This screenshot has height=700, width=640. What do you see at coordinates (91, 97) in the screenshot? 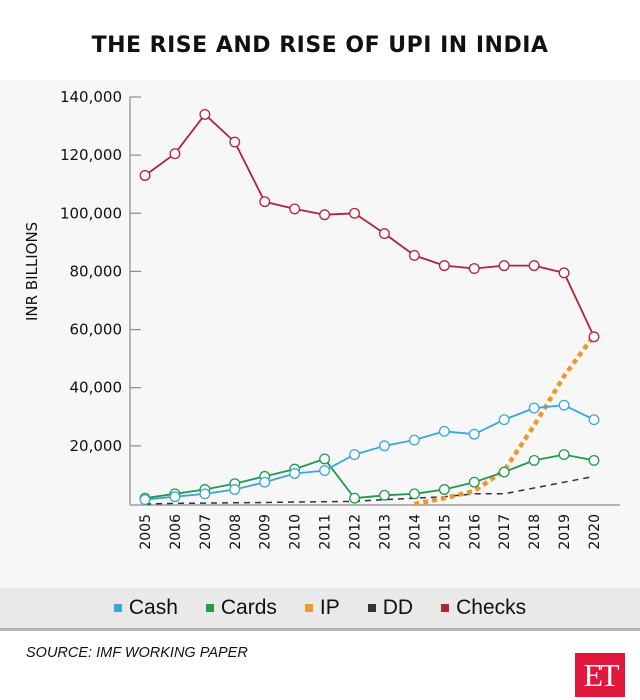
I see `y-tick-label: 140,000` at bounding box center [91, 97].